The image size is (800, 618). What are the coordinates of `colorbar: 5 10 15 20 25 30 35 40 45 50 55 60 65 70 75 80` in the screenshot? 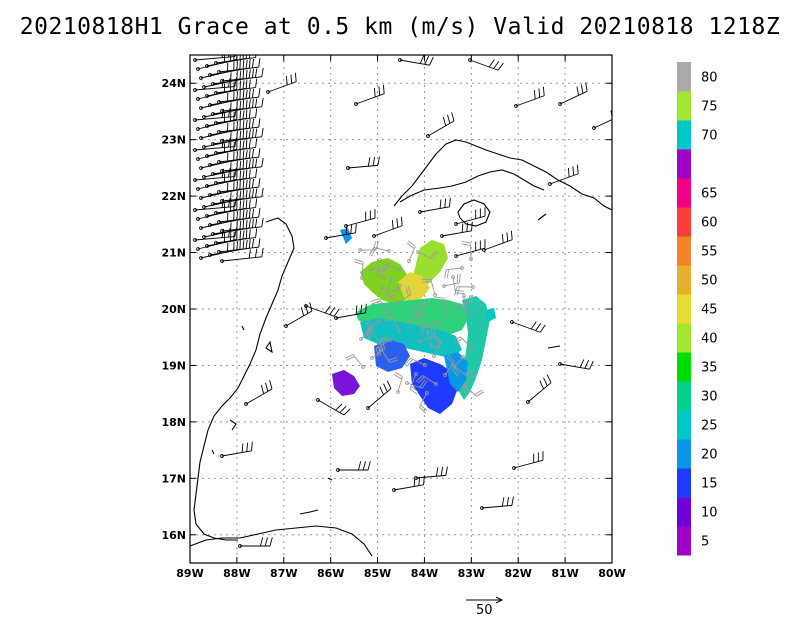 It's located at (697, 309).